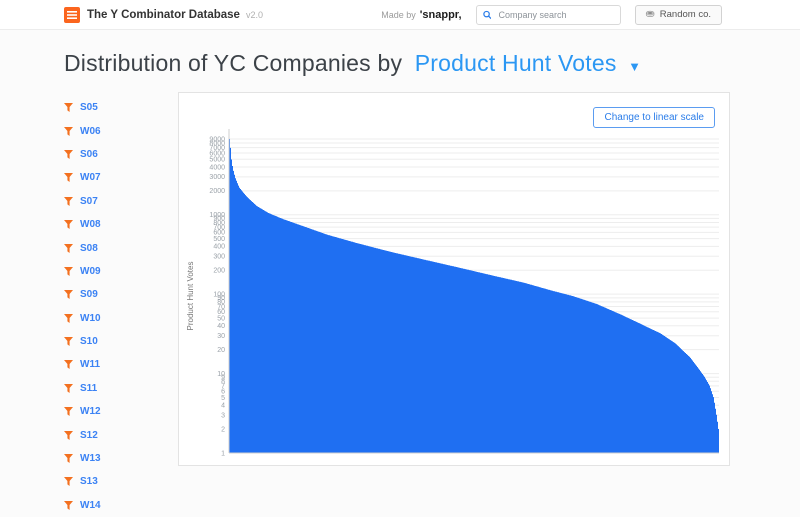 Image resolution: width=800 pixels, height=517 pixels. I want to click on sidebar-item-batch-s06: S06, so click(114, 154).